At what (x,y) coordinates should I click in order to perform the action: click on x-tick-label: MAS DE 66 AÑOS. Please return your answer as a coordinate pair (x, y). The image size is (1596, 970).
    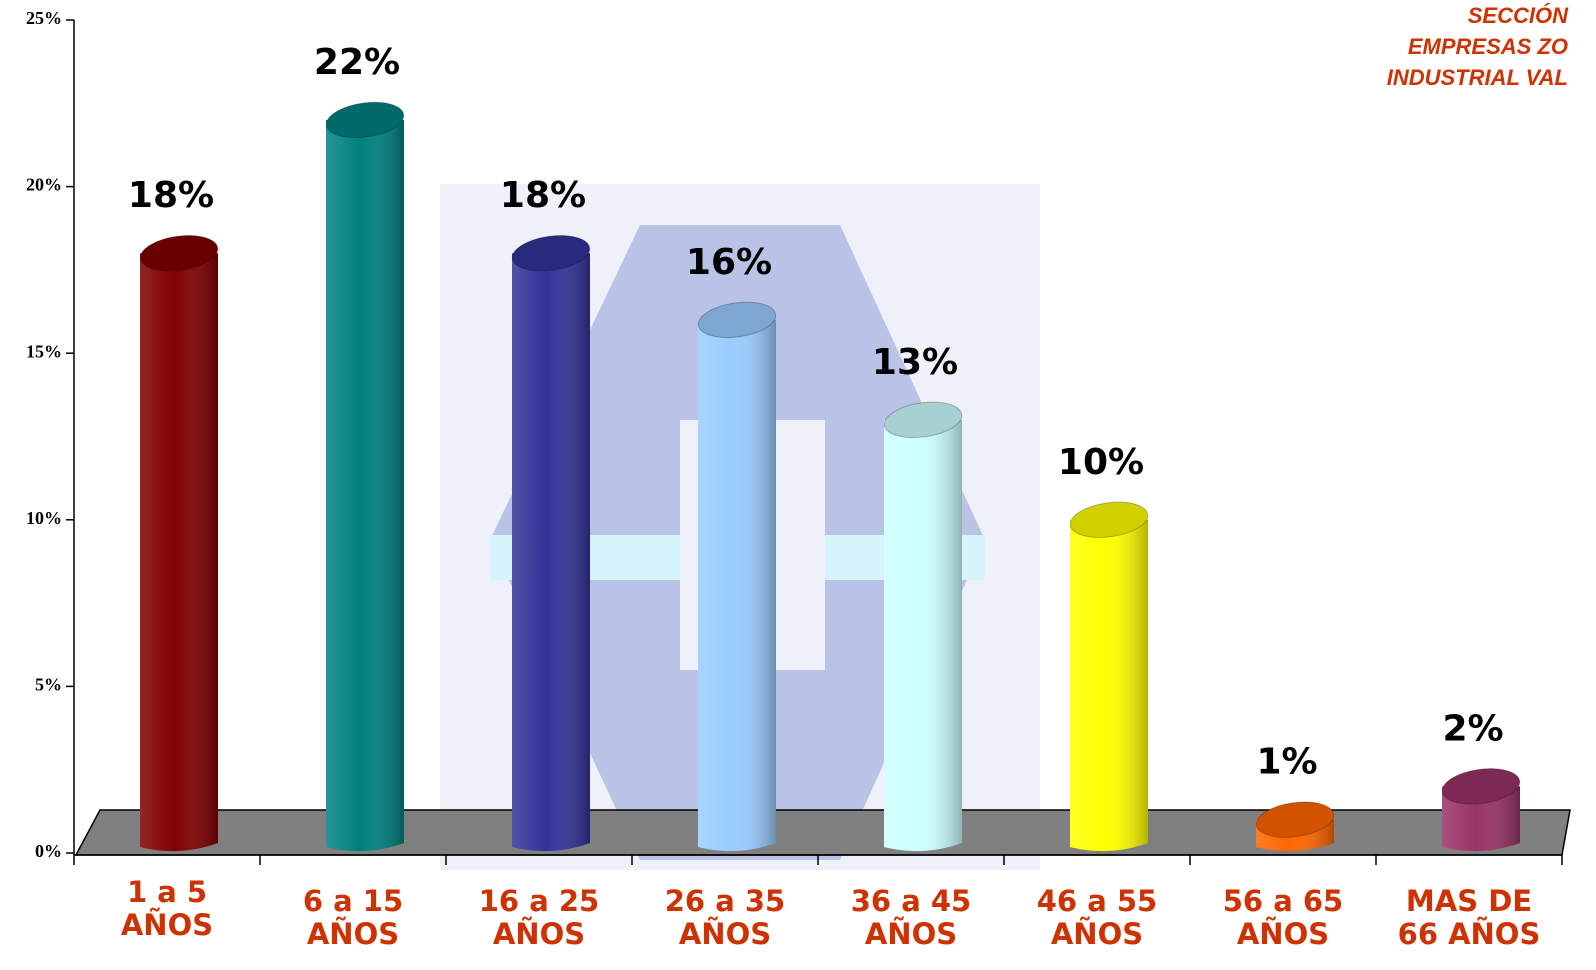
    Looking at the image, I should click on (1469, 917).